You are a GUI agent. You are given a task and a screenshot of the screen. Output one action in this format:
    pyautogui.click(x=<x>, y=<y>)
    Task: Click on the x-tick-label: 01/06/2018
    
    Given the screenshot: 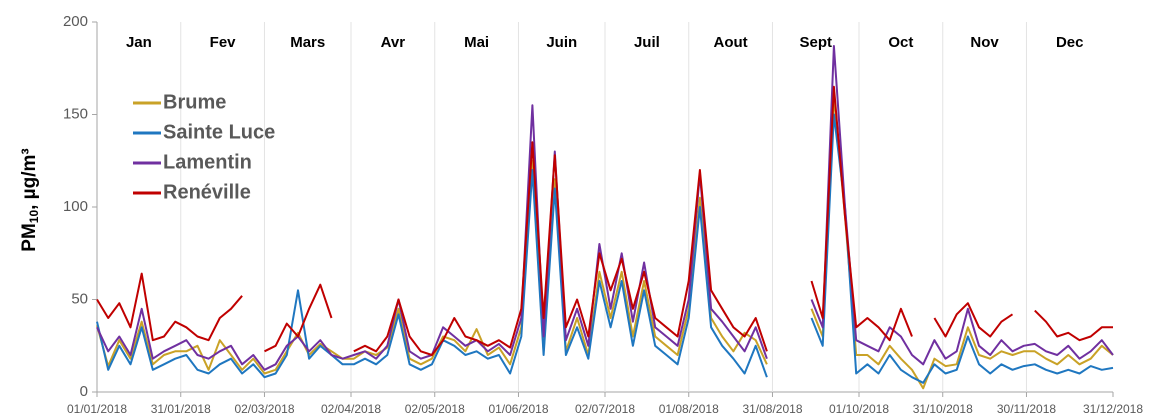 What is the action you would take?
    pyautogui.click(x=518, y=409)
    